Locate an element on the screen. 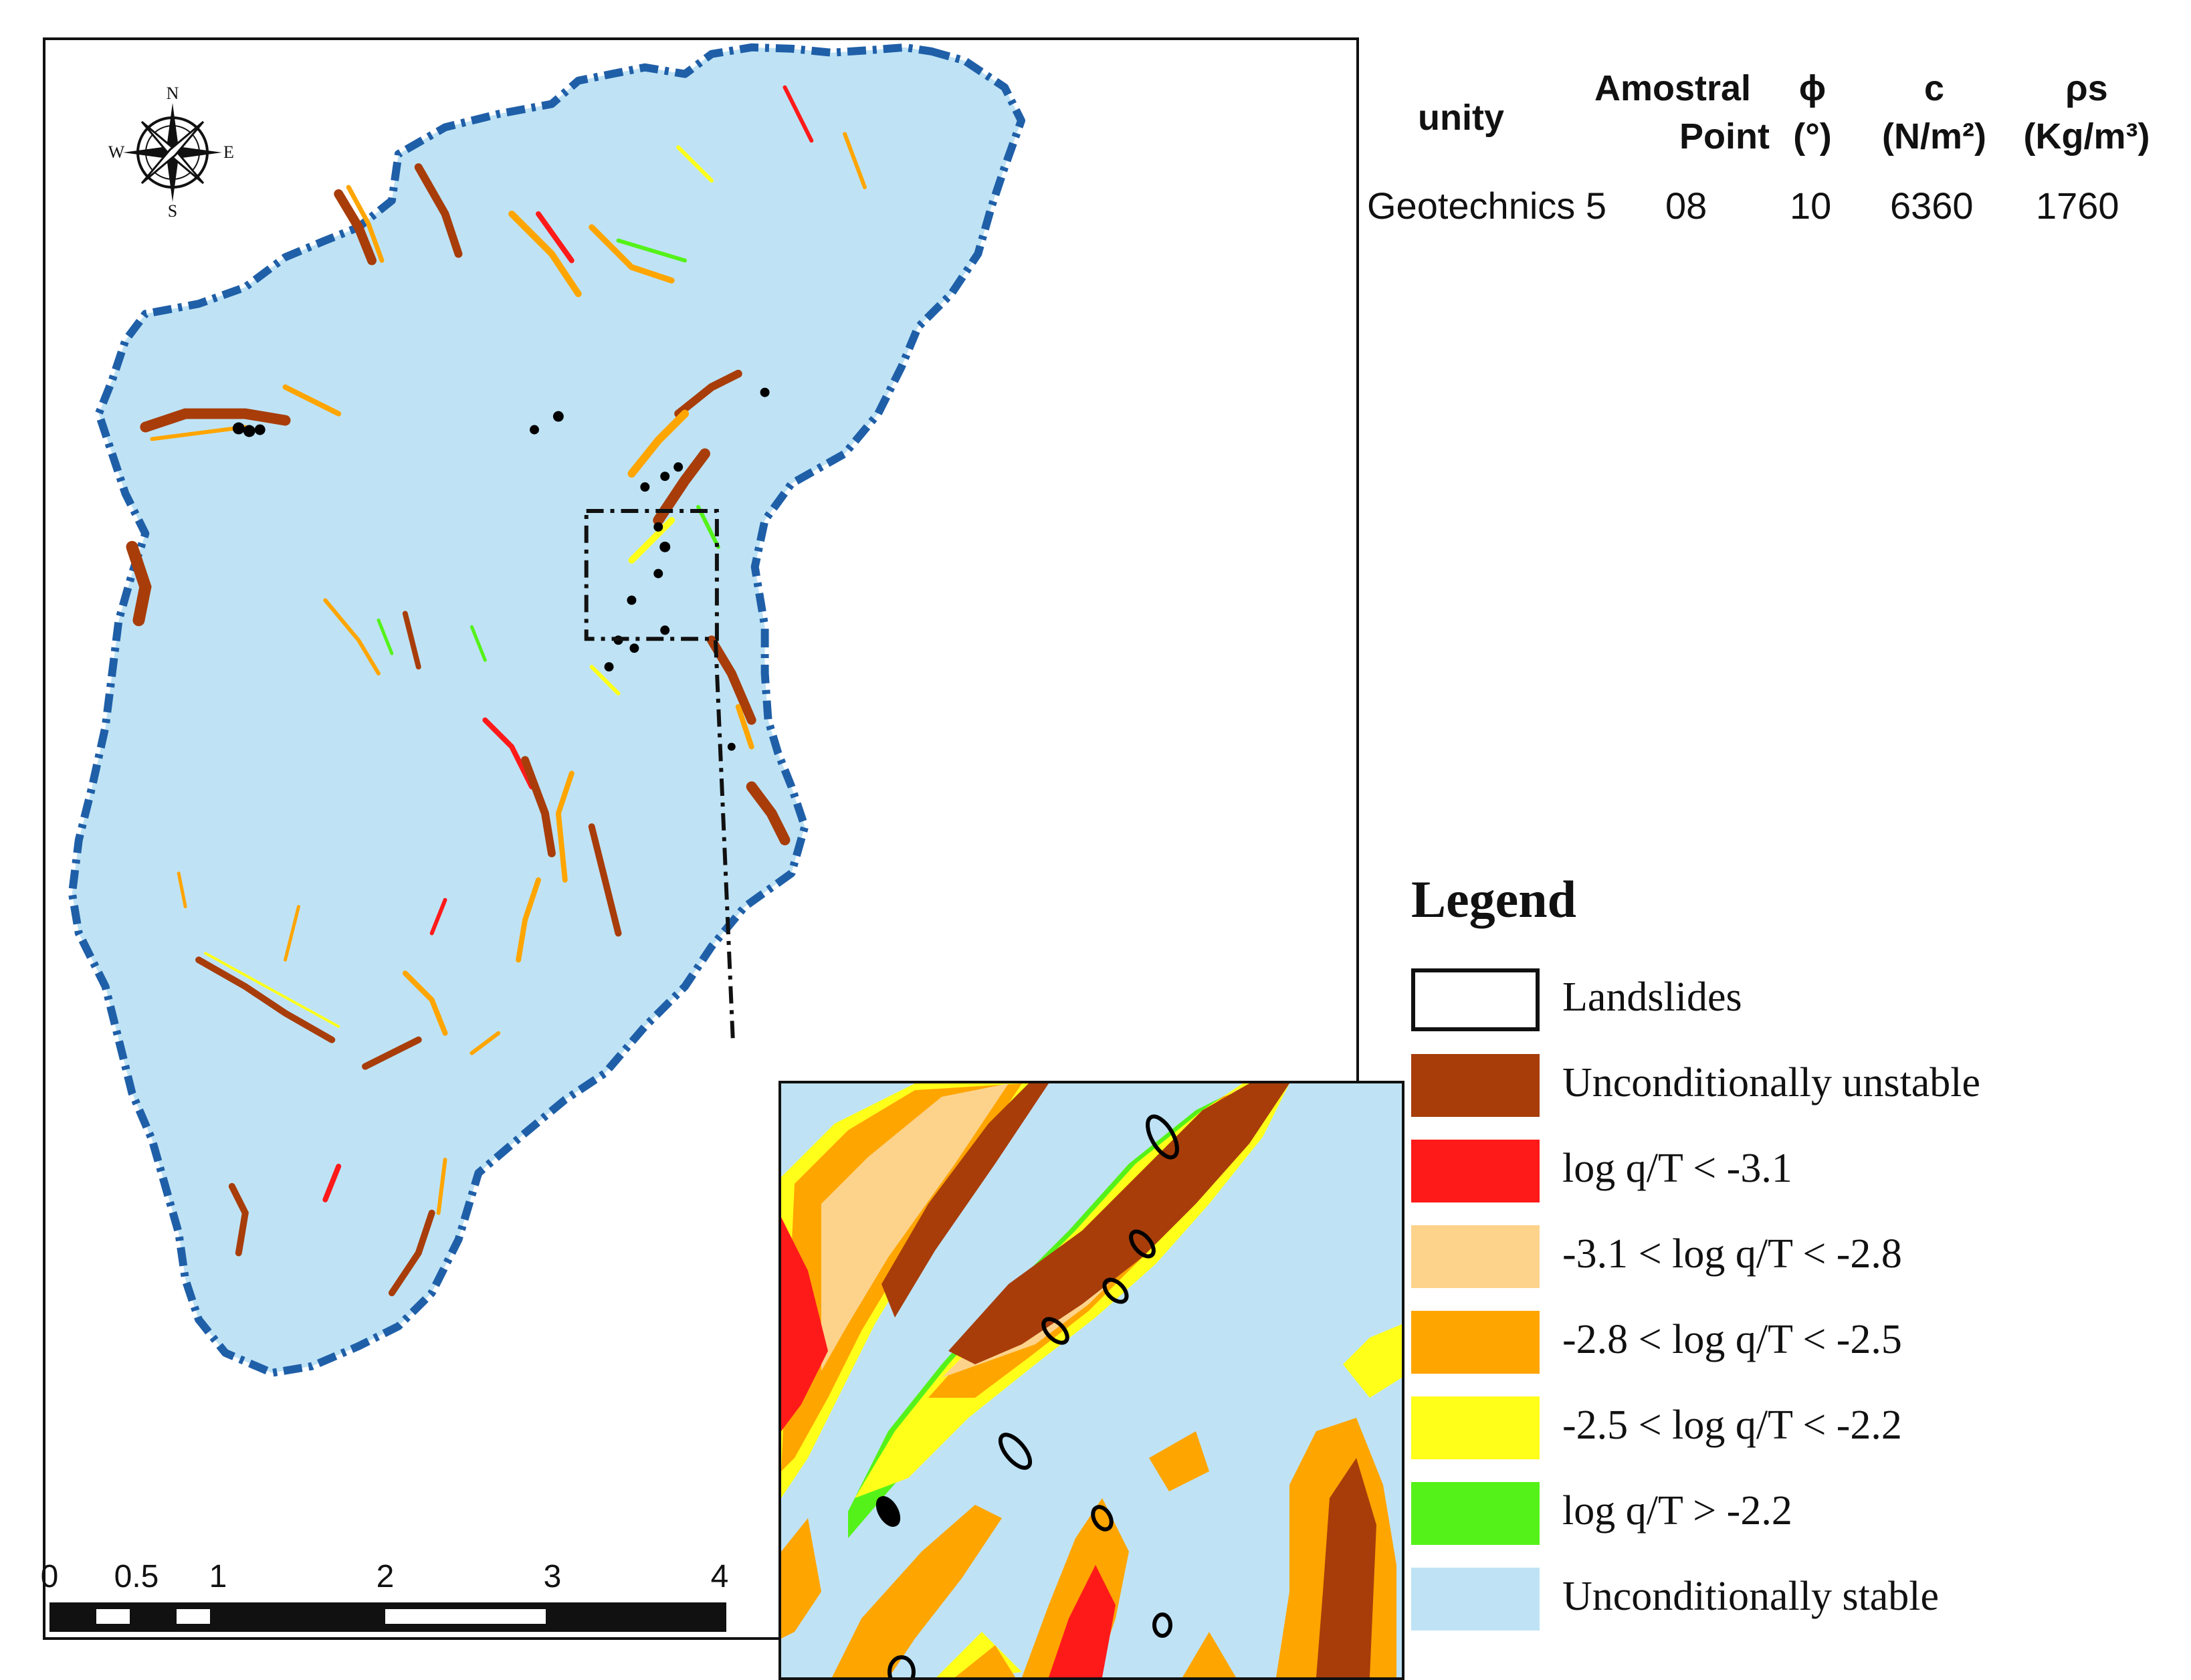 Image resolution: width=2191 pixels, height=1680 pixels. table-cell-amostral-point: 08 is located at coordinates (1686, 206).